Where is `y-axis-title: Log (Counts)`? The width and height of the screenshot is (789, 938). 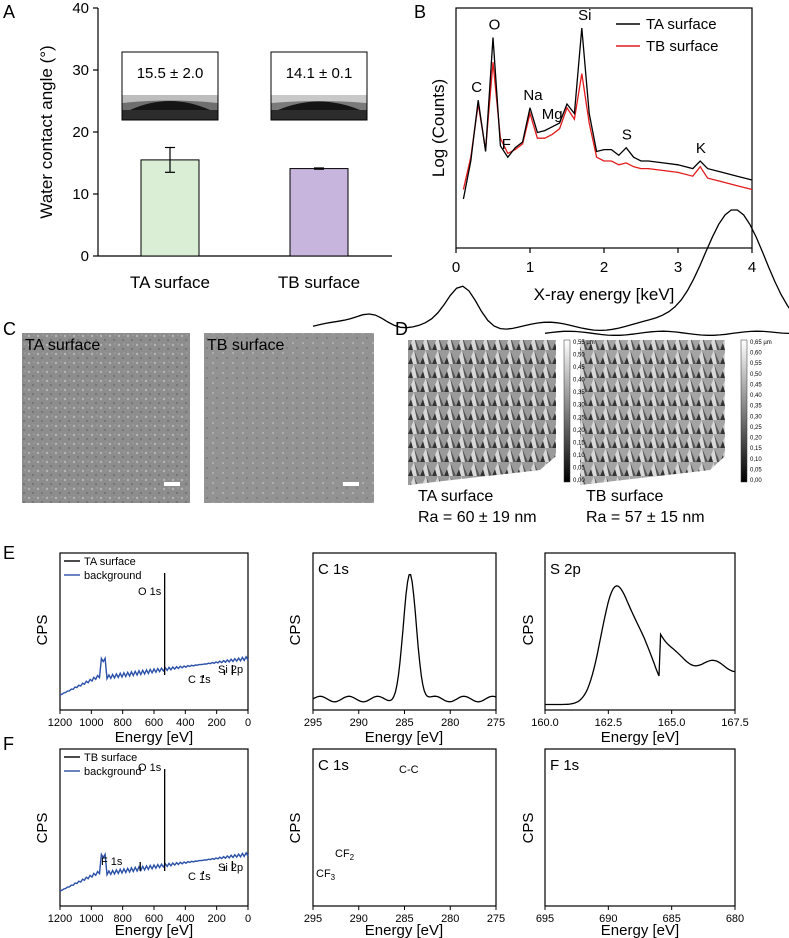 y-axis-title: Log (Counts) is located at coordinates (438, 128).